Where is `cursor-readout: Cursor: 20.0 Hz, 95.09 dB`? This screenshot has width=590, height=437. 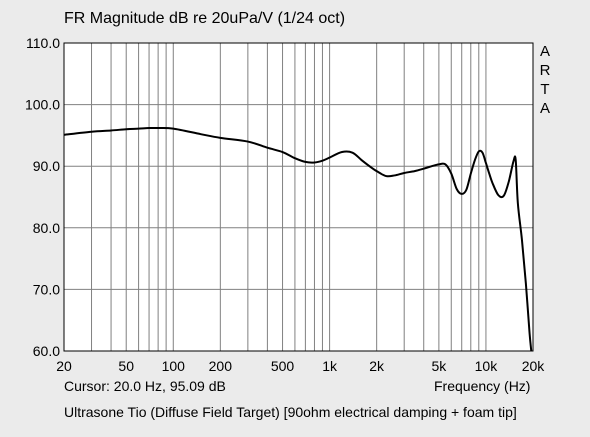 cursor-readout: Cursor: 20.0 Hz, 95.09 dB is located at coordinates (145, 386).